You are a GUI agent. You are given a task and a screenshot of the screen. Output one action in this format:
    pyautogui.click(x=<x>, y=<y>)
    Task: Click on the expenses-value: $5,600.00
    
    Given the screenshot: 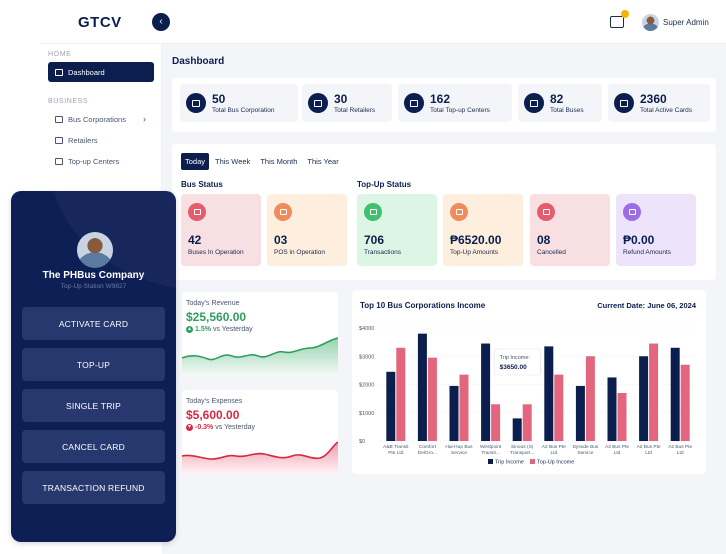 What is the action you would take?
    pyautogui.click(x=213, y=415)
    